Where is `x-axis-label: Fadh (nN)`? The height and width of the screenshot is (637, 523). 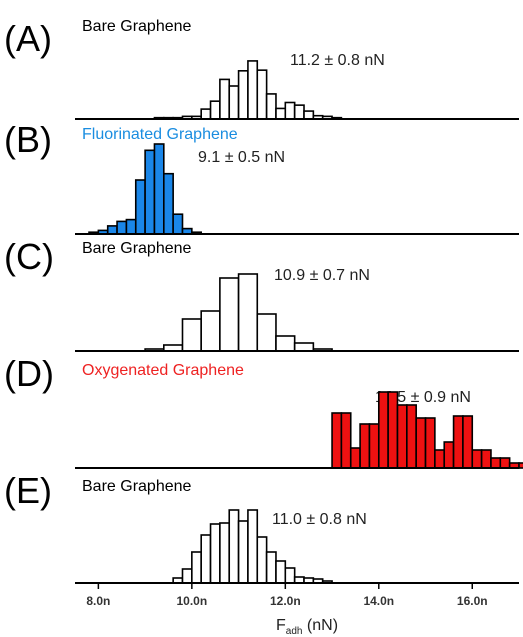 x-axis-label: Fadh (nN) is located at coordinates (307, 627).